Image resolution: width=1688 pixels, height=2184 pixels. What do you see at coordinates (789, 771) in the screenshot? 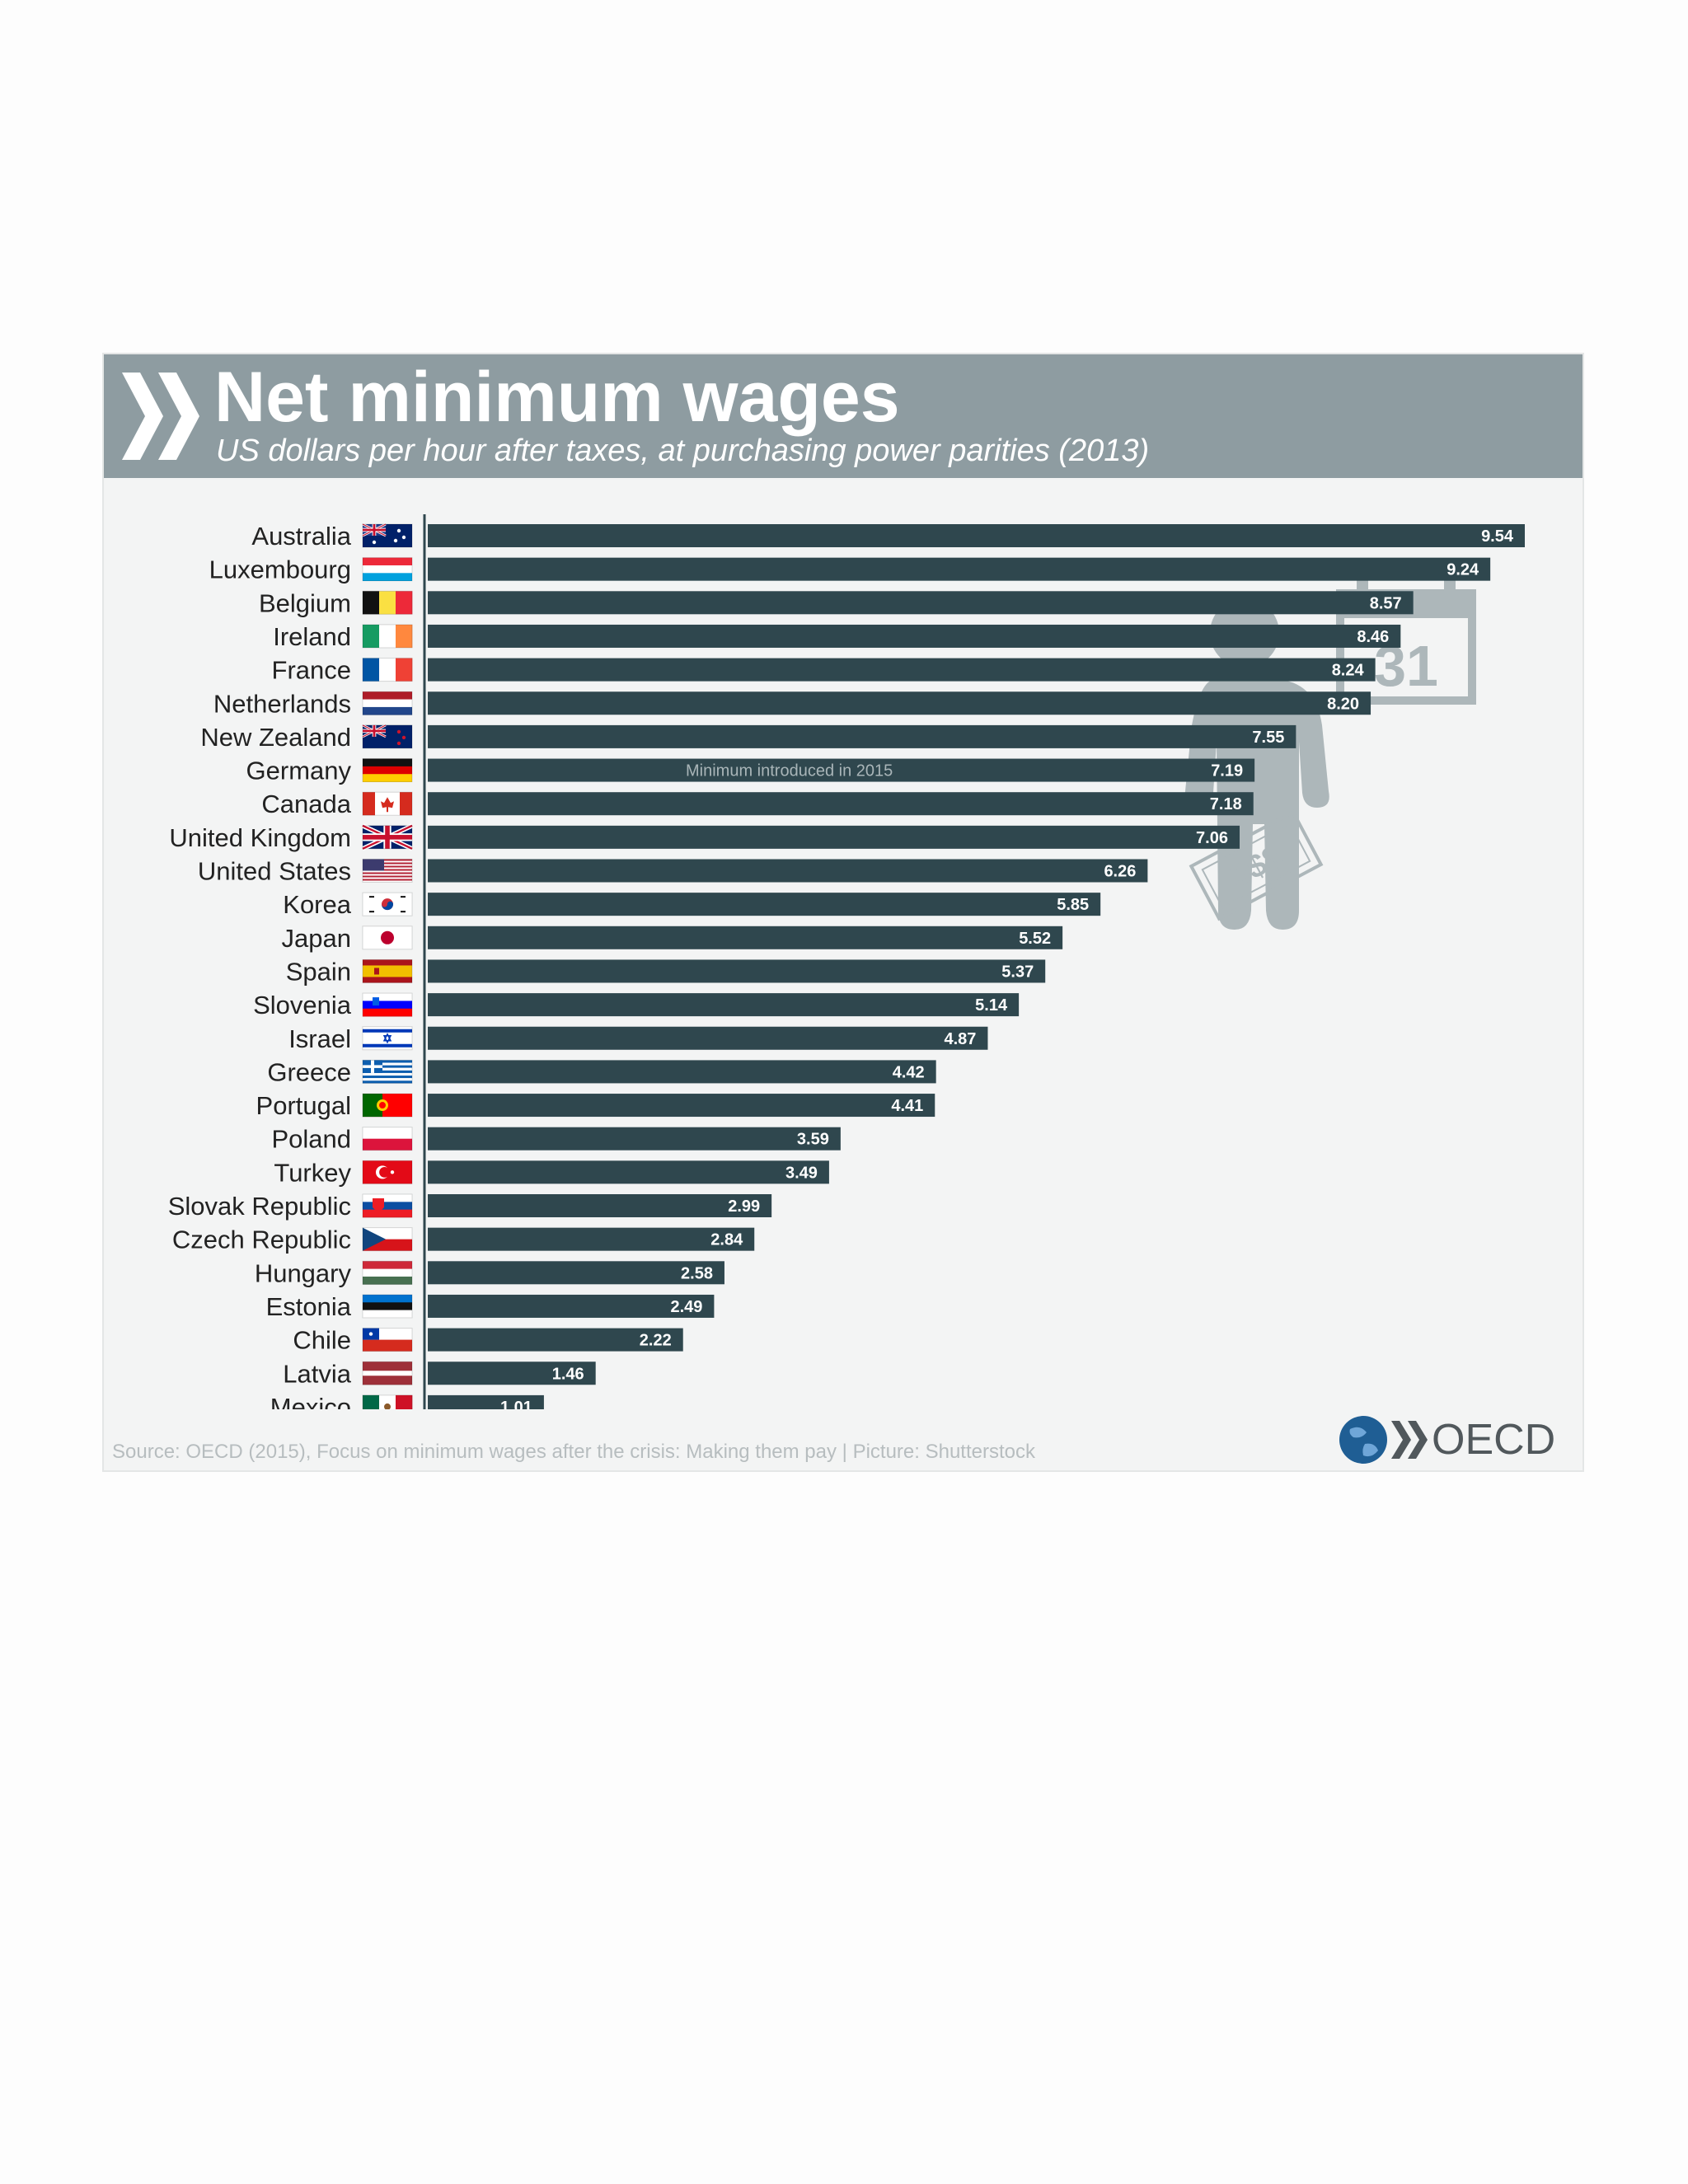
I see `annotation-label: Minimum introduced in 2015` at bounding box center [789, 771].